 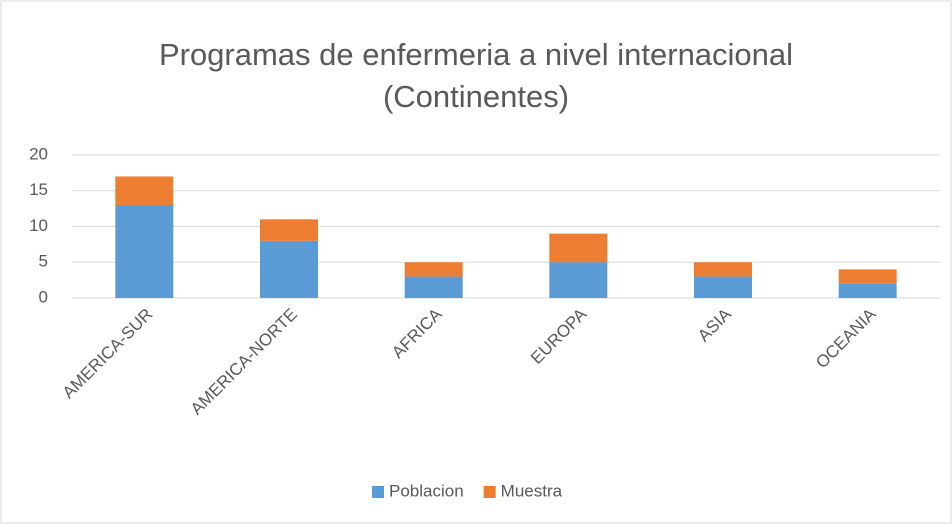 What do you see at coordinates (38, 153) in the screenshot?
I see `y-tick-label: 20` at bounding box center [38, 153].